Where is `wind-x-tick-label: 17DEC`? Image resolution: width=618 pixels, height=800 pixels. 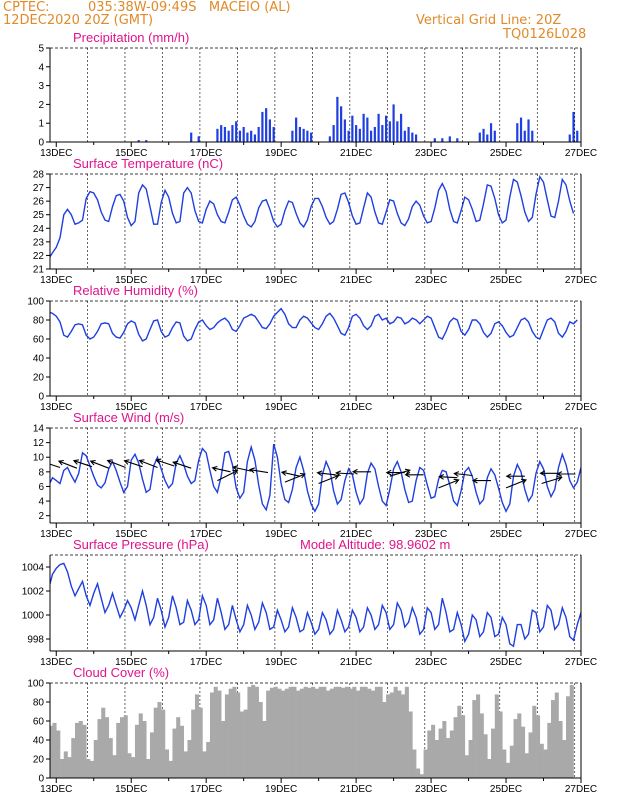
wind-x-tick-label: 17DEC is located at coordinates (206, 534).